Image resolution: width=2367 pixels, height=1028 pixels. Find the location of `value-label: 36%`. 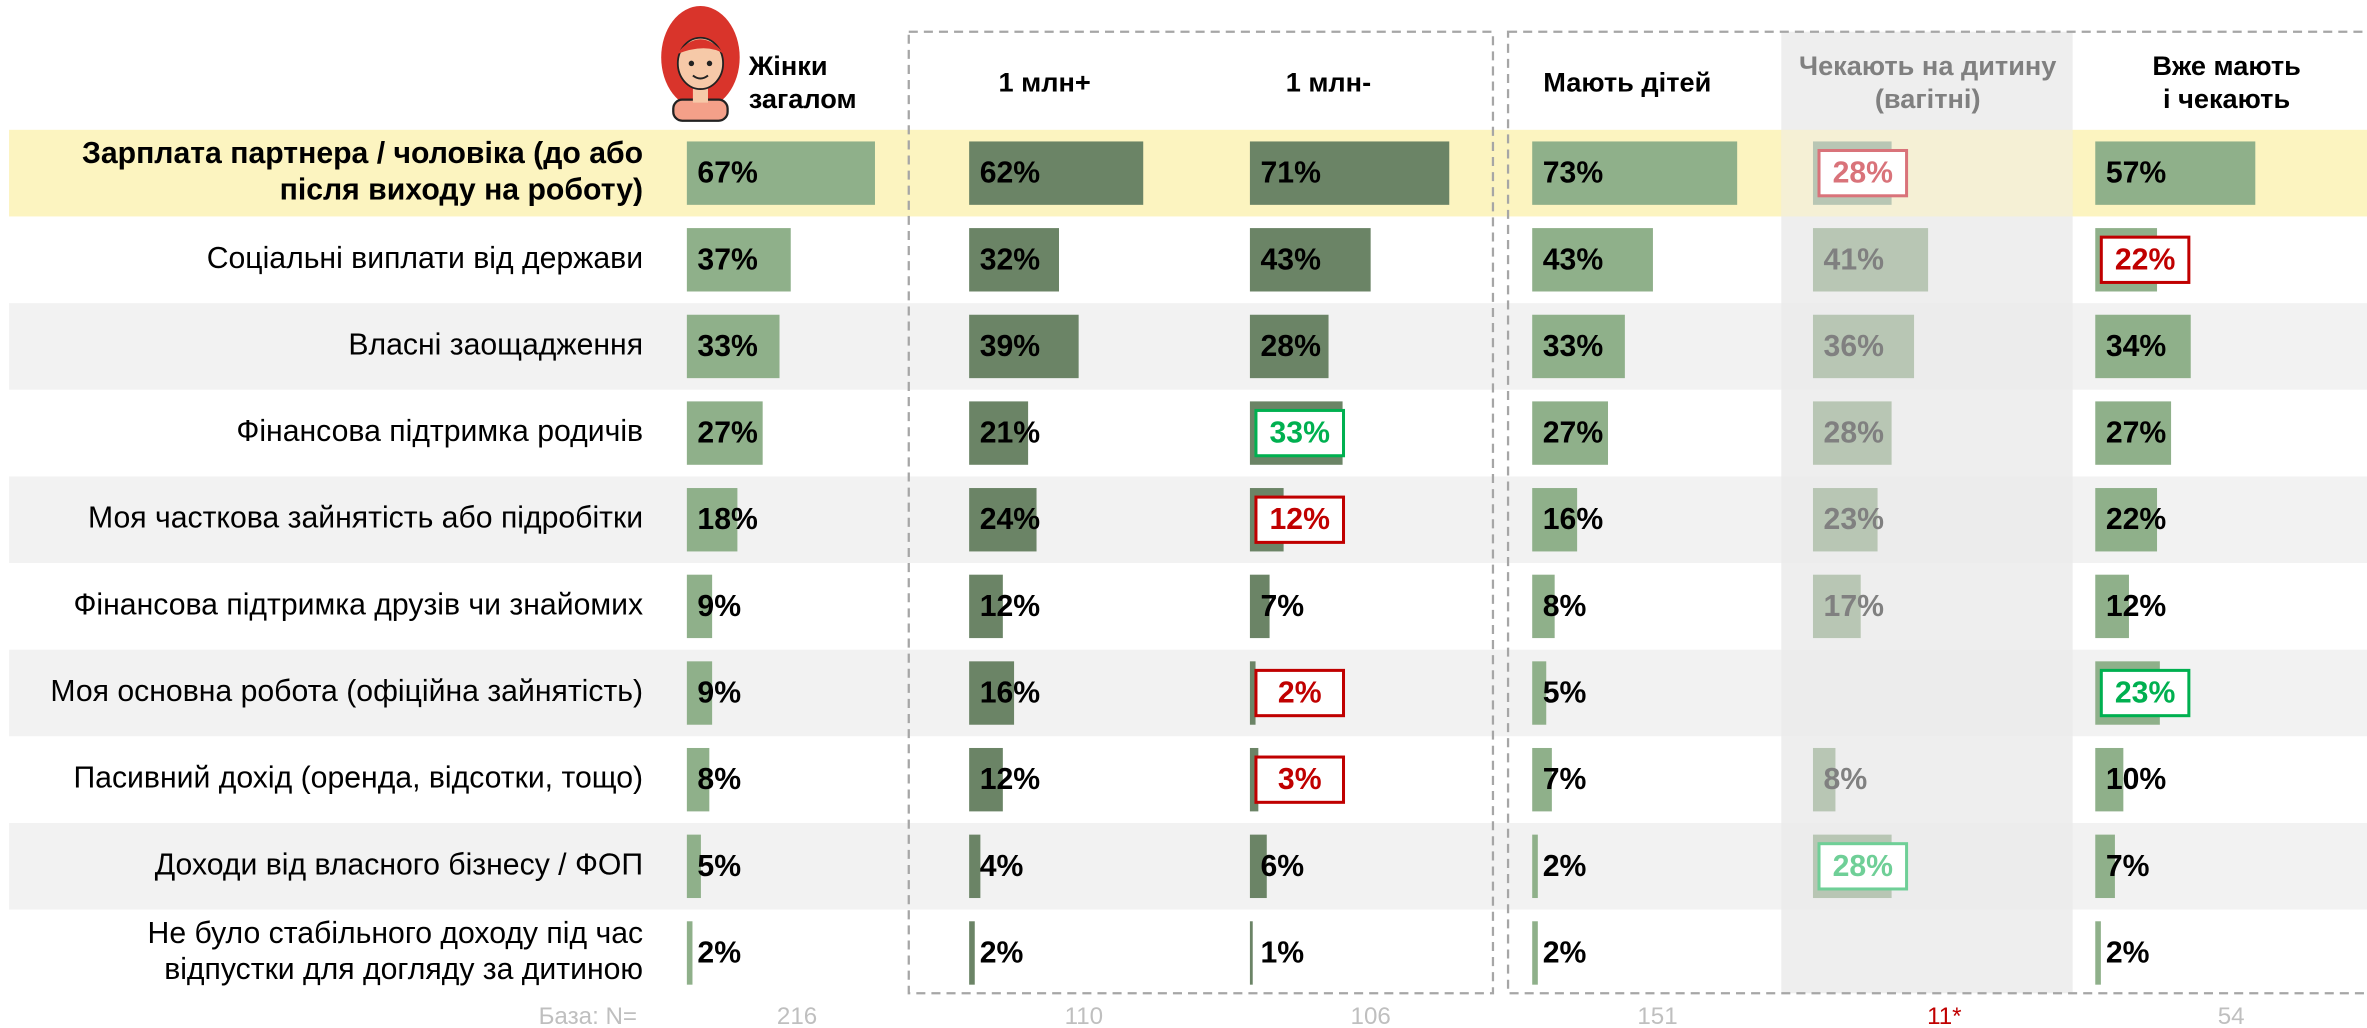

value-label: 36% is located at coordinates (1854, 346).